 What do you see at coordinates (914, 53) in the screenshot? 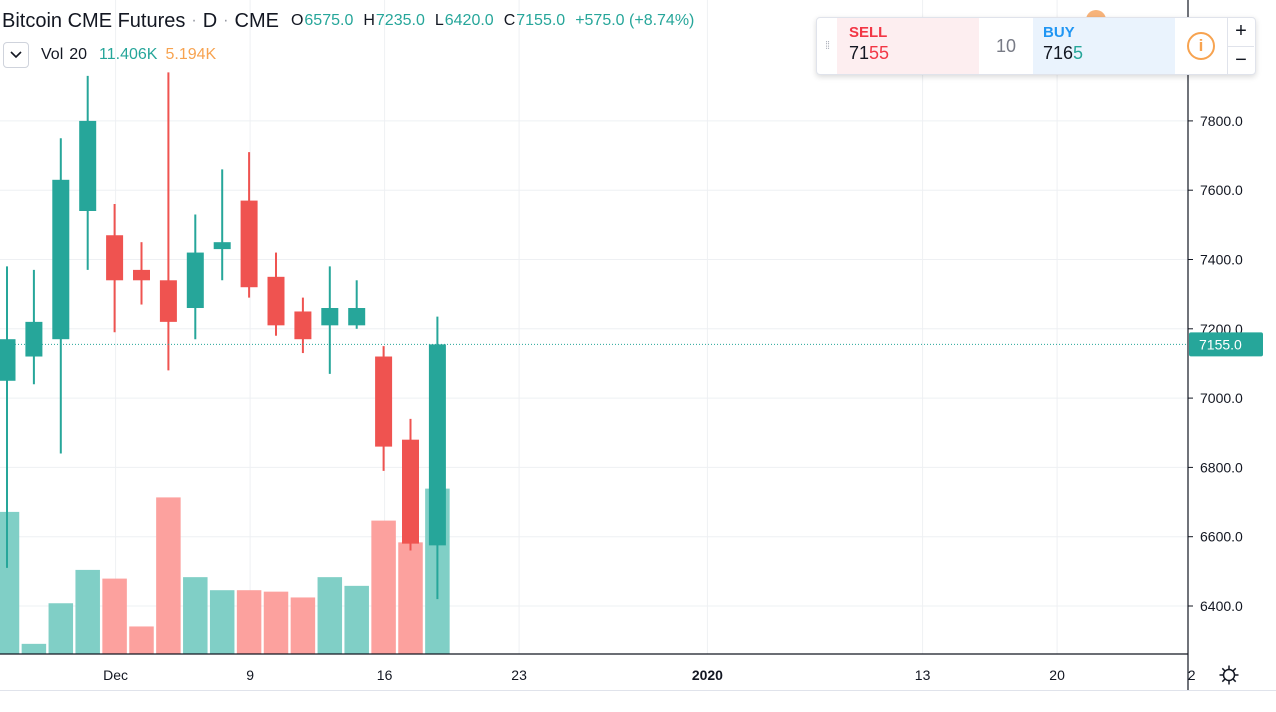
I see `sell-price: 7155` at bounding box center [914, 53].